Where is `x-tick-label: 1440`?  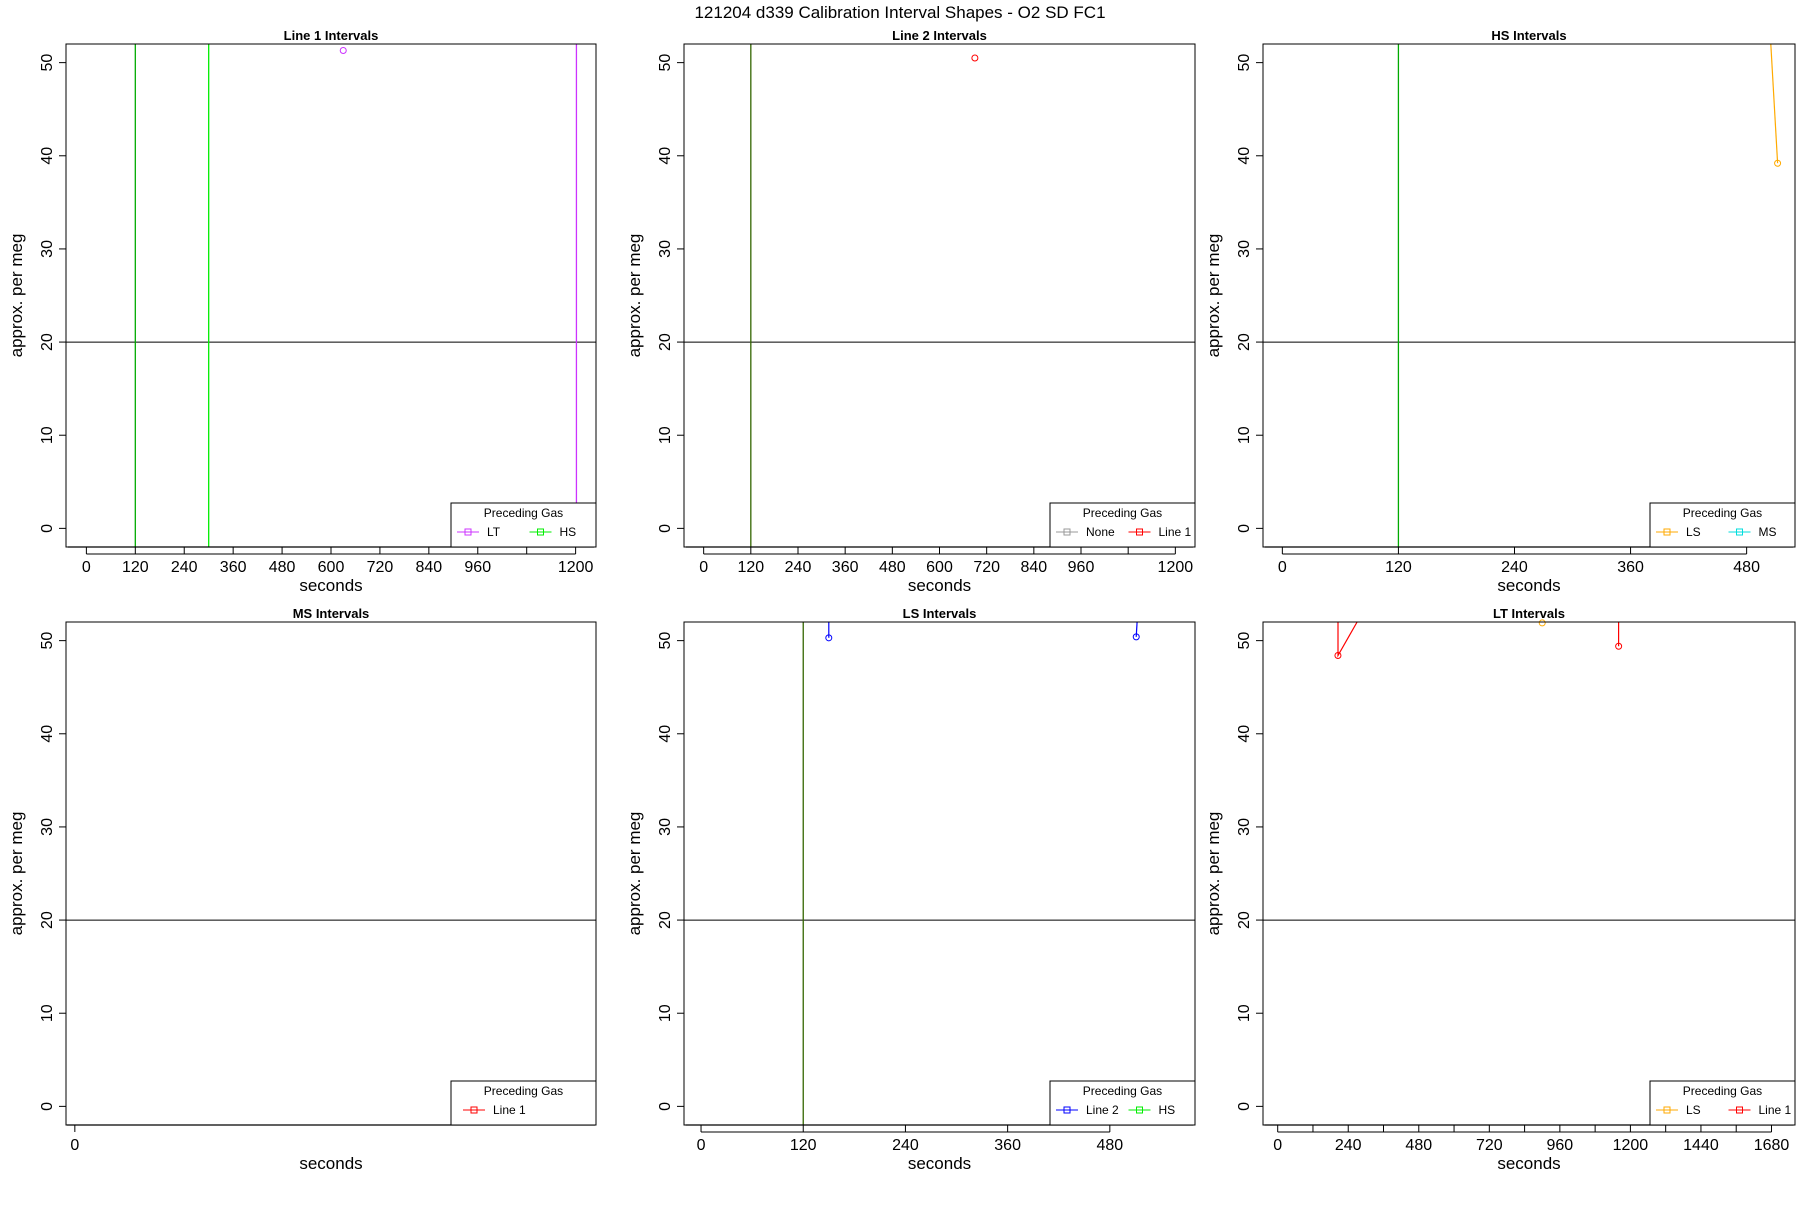
x-tick-label: 1440 is located at coordinates (1701, 1145).